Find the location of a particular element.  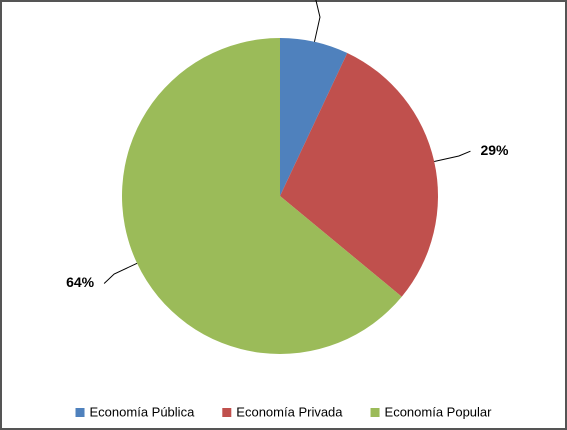

pie-slice is located at coordinates (314, 117).